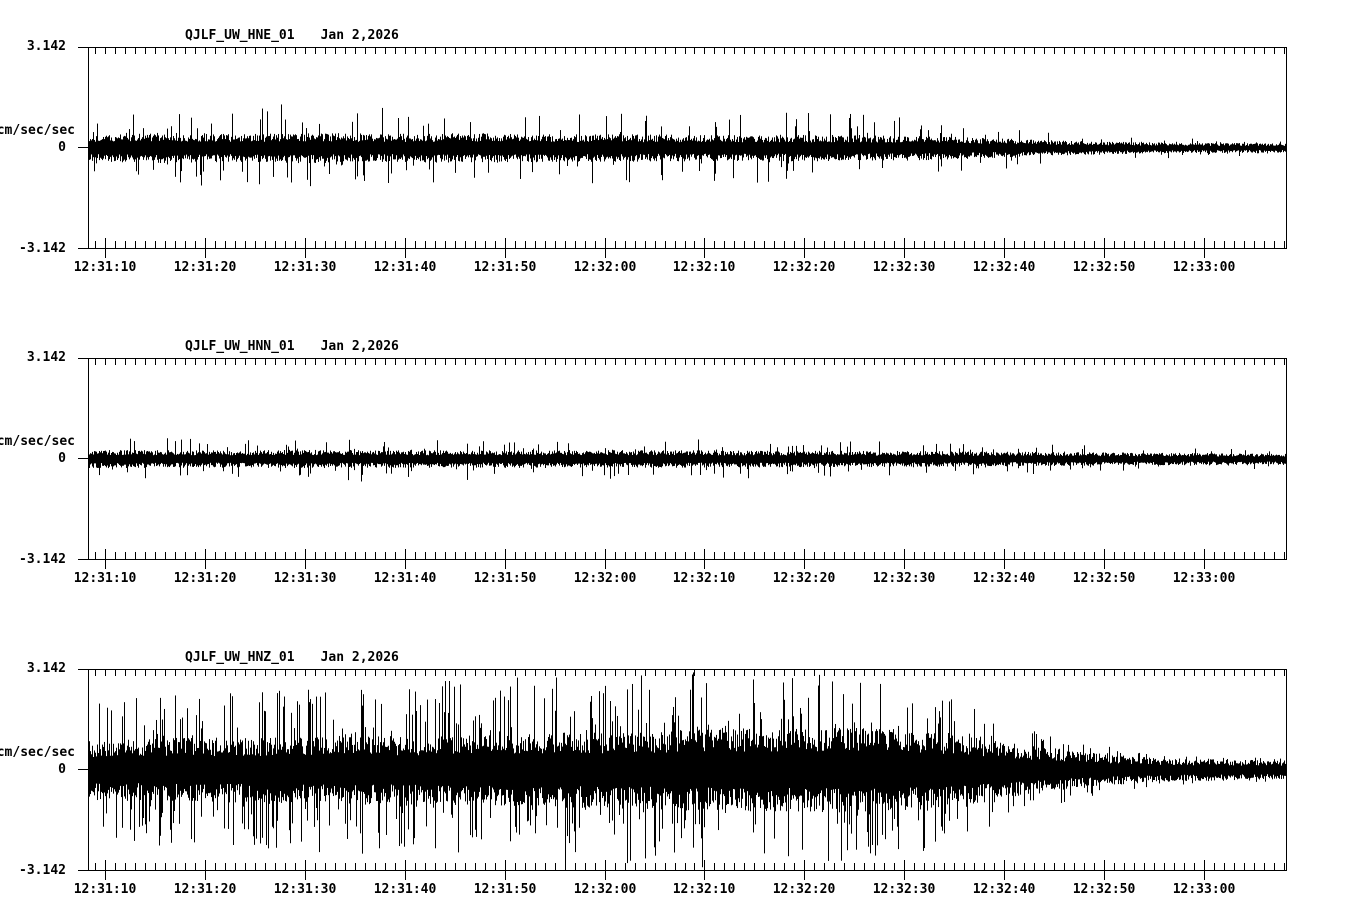  Describe the element at coordinates (240, 657) in the screenshot. I see `trace-title: QJLF_UW_HNZ_01` at that location.